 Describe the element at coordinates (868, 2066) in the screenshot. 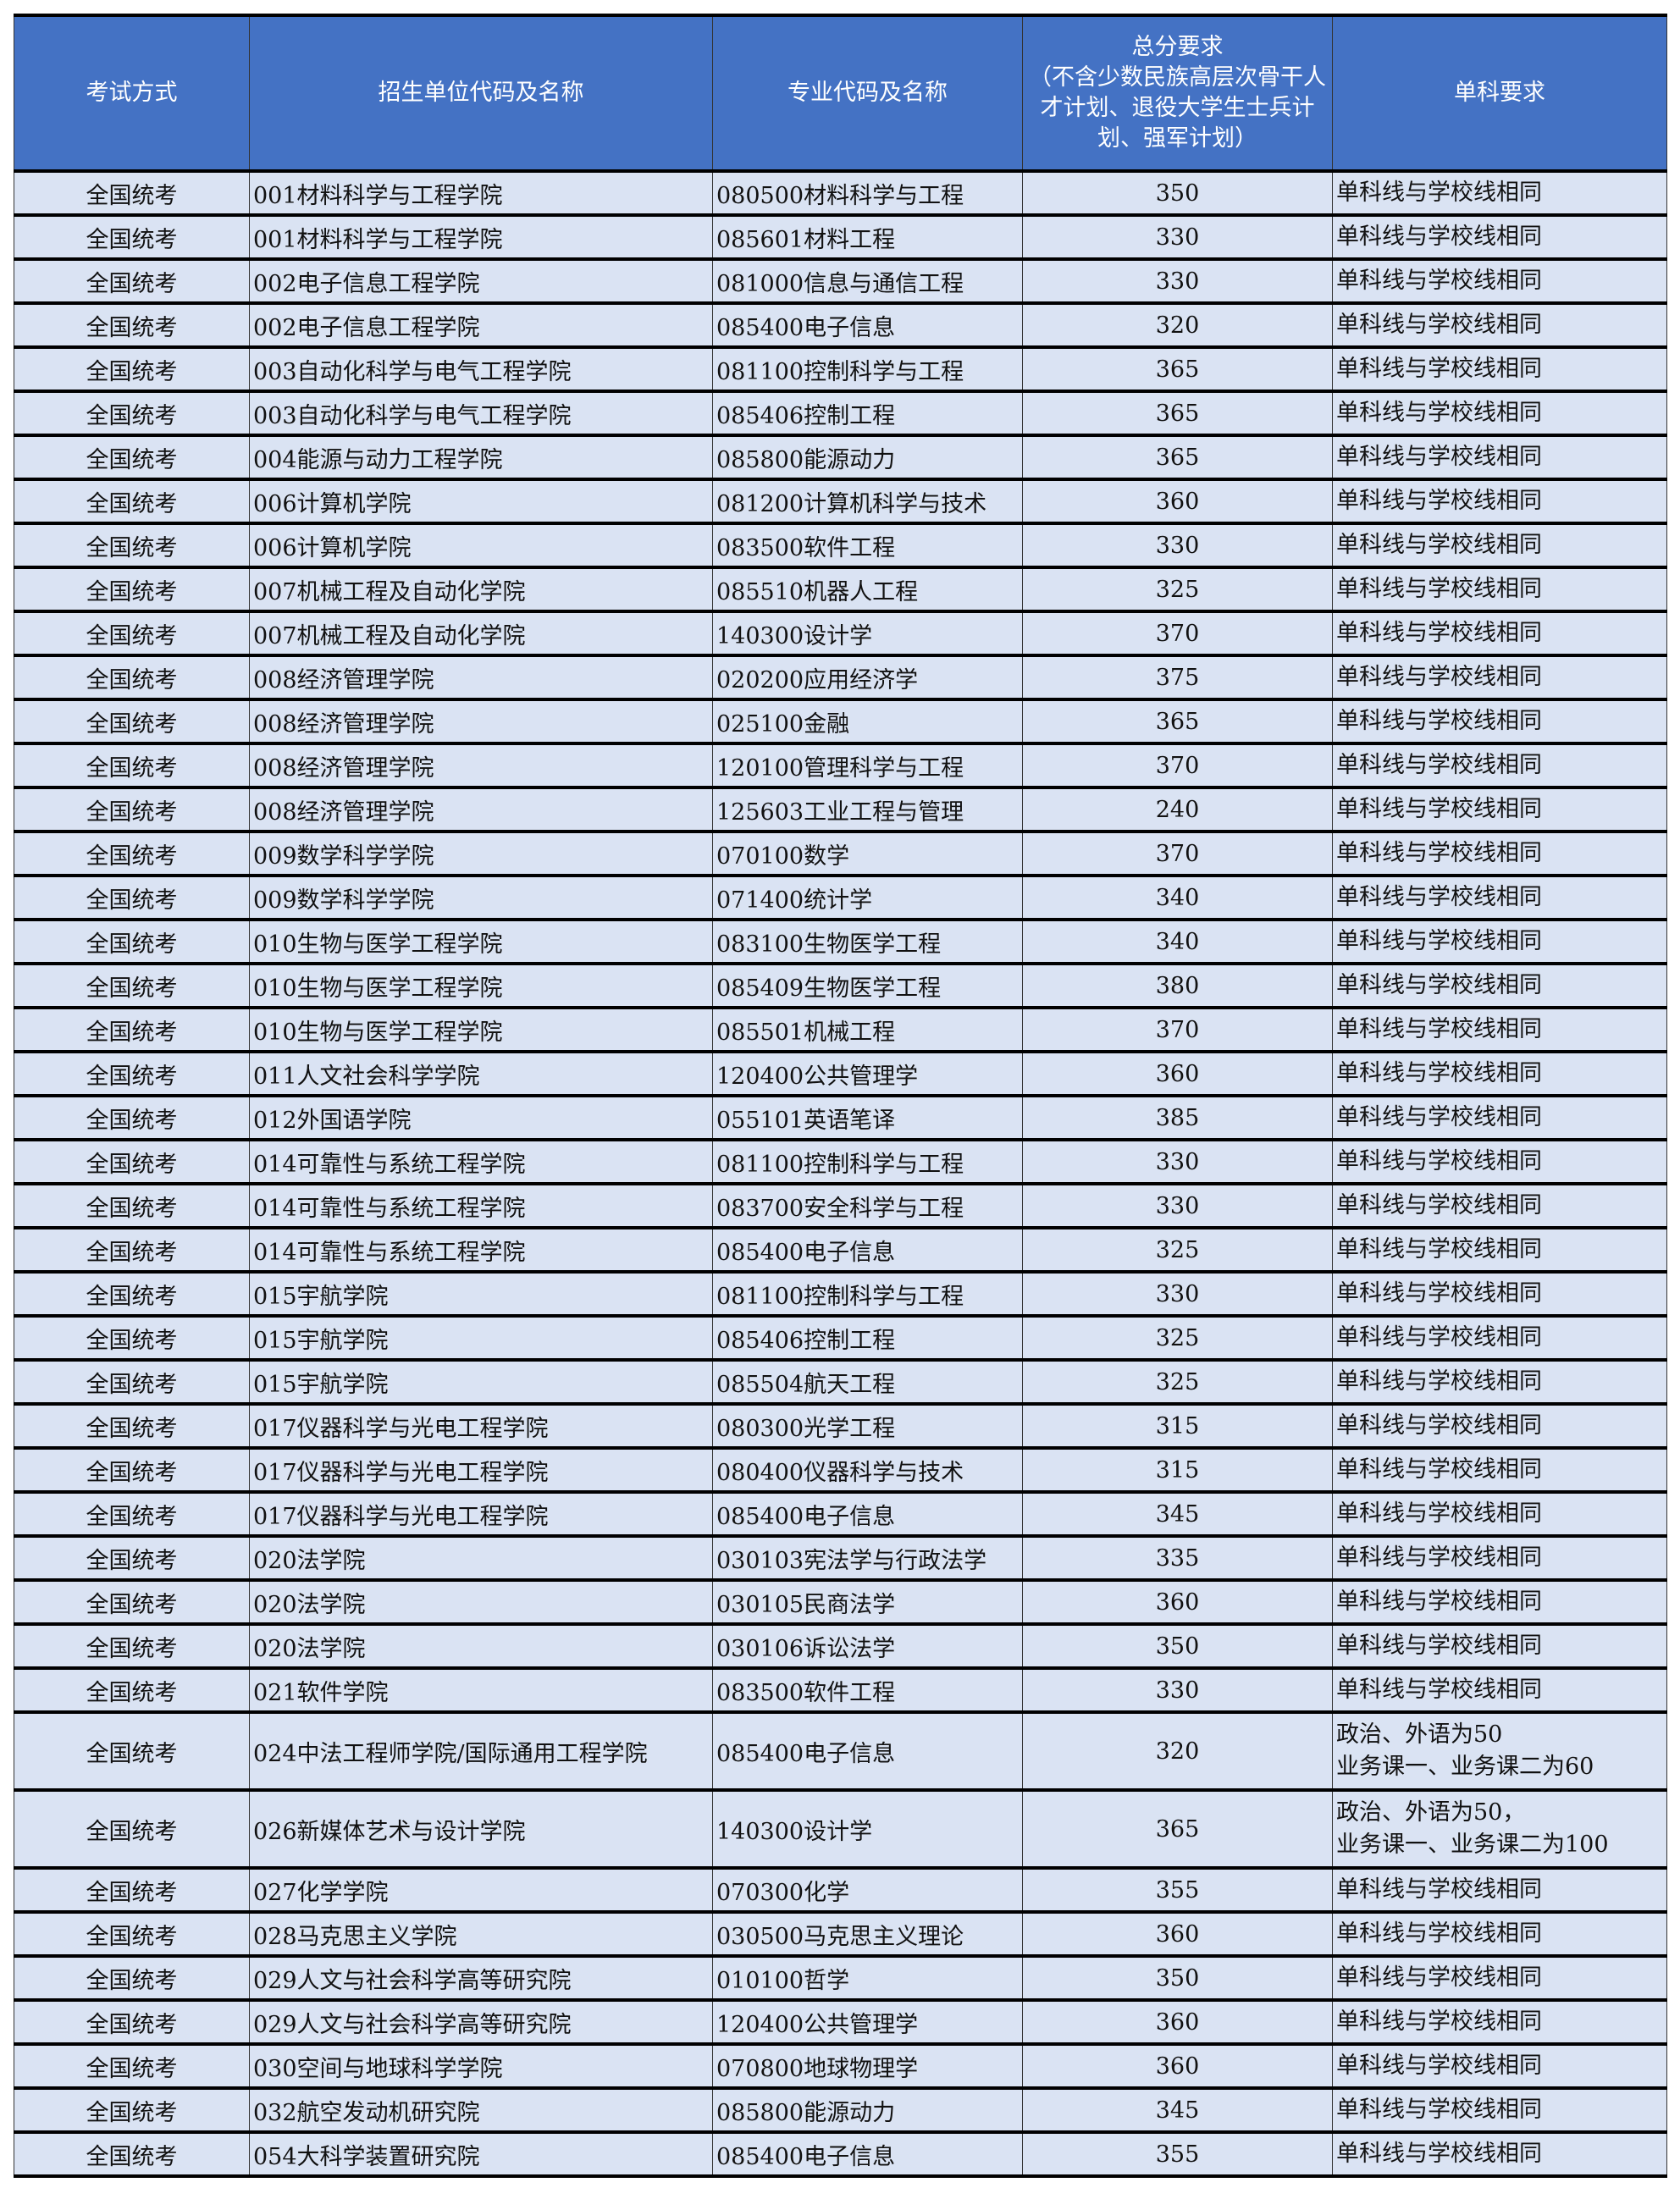

I see `major-cell: 070800地球物理学` at that location.